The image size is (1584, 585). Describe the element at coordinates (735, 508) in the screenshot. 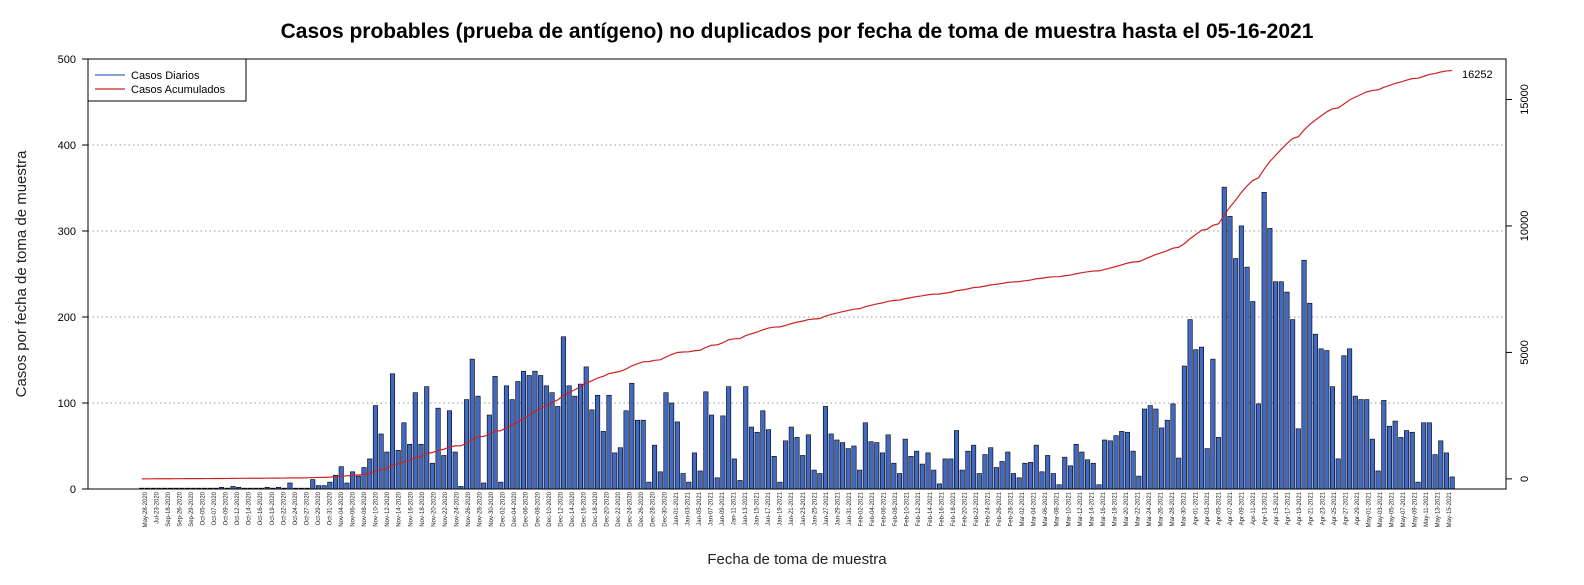

I see `x-tick-label: Jan-11-2021` at that location.